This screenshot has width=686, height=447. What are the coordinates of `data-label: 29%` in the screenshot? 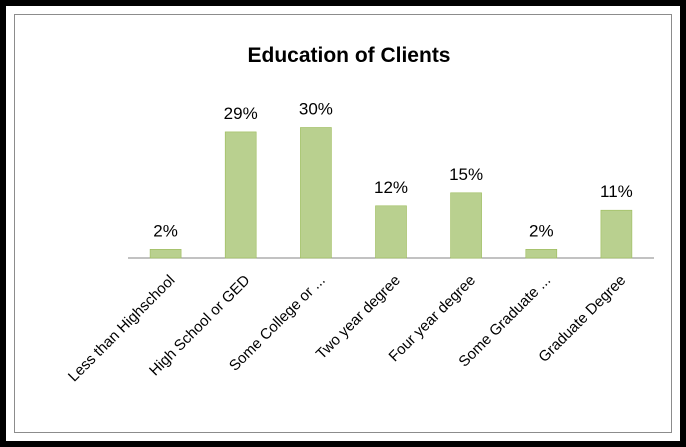 It's located at (241, 113).